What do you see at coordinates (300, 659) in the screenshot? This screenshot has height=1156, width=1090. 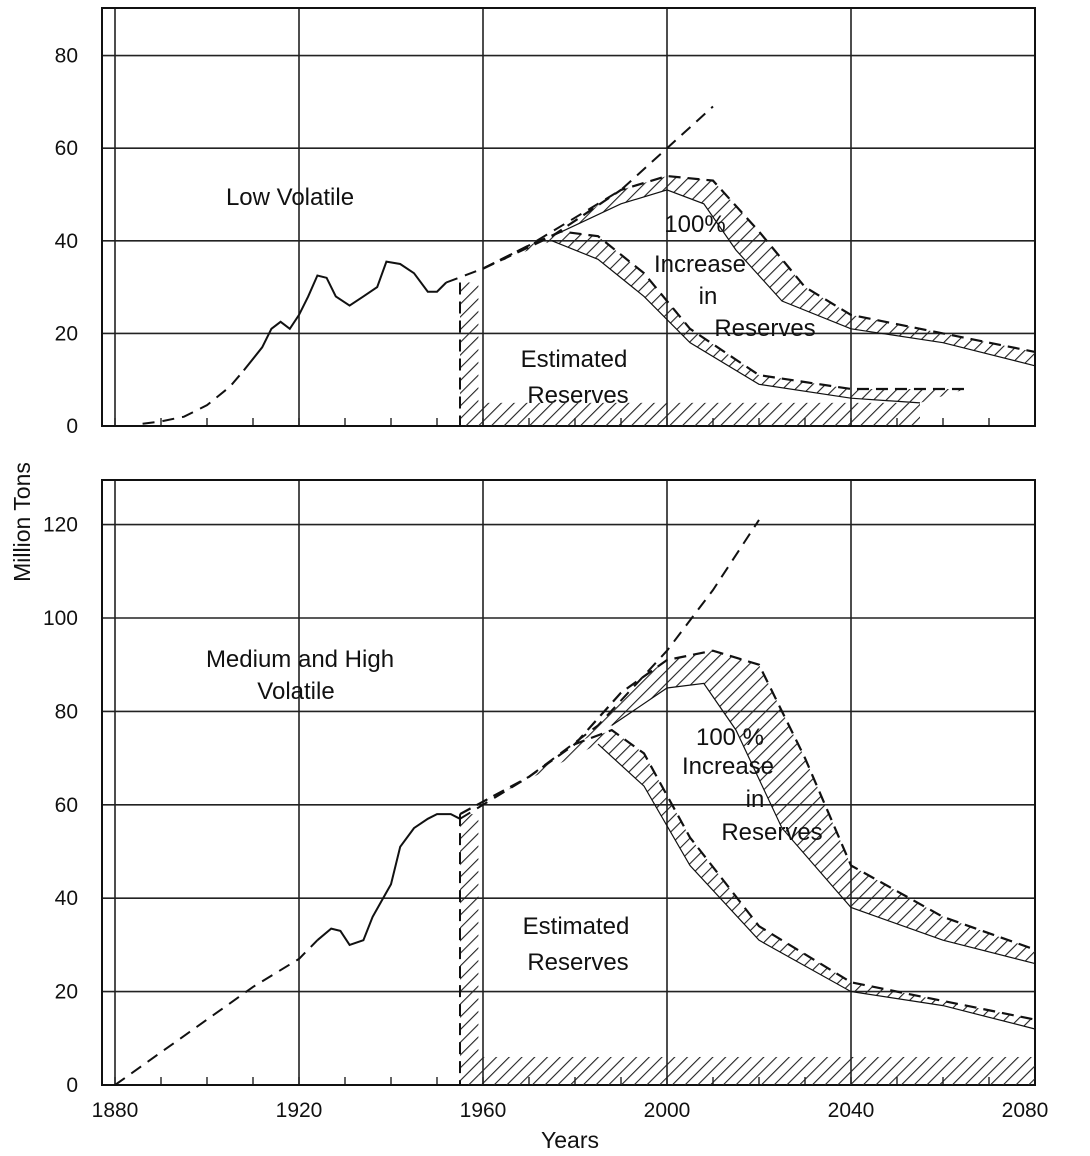 I see `panel-label-line1: Medium and High` at bounding box center [300, 659].